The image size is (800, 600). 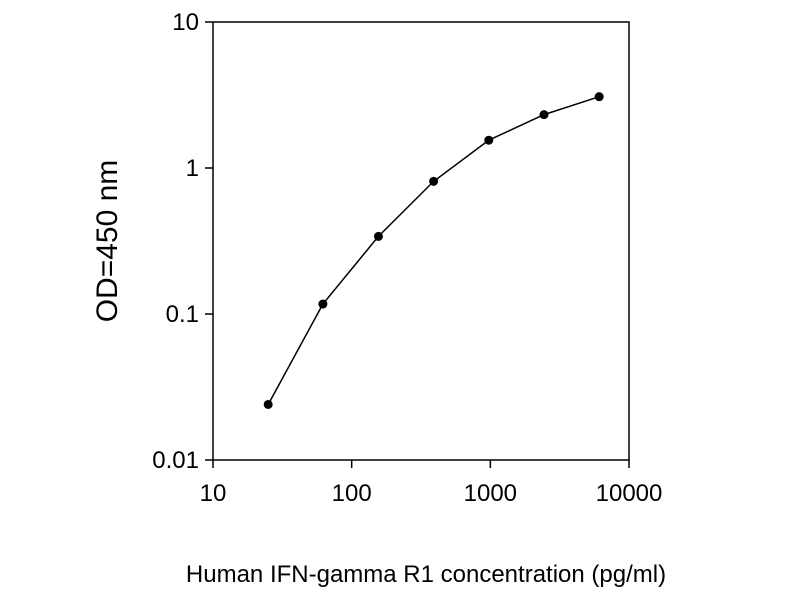 I want to click on y-tick-label-0: 0.01, so click(x=175, y=460).